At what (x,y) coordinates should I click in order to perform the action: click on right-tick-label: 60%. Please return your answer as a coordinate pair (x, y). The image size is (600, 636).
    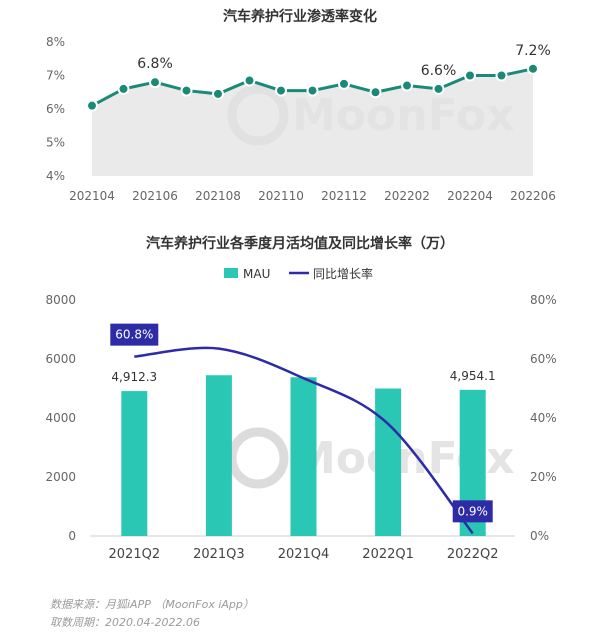
    Looking at the image, I should click on (543, 359).